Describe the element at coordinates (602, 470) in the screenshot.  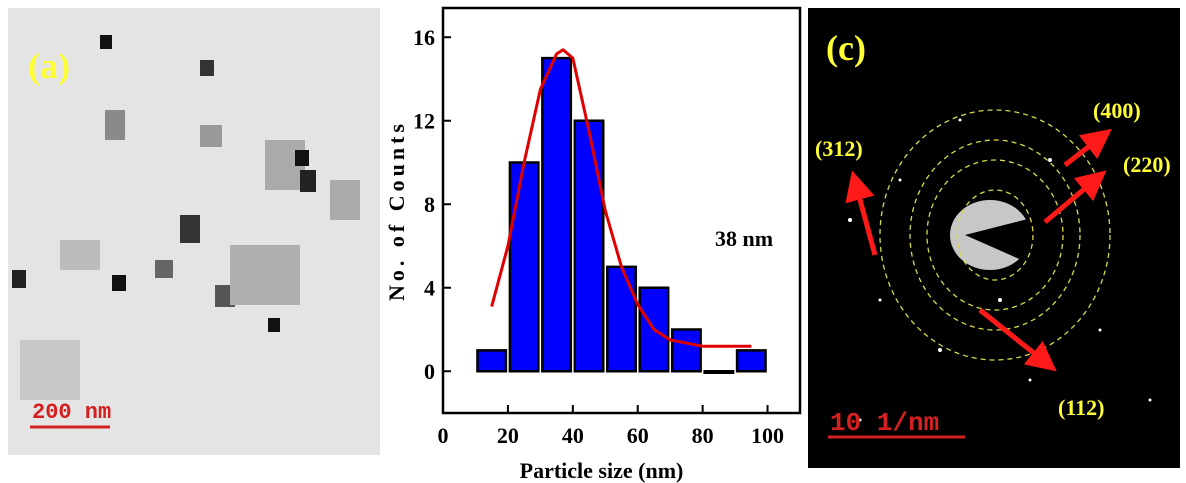
I see `x-axis-label: Particle size (nm)` at that location.